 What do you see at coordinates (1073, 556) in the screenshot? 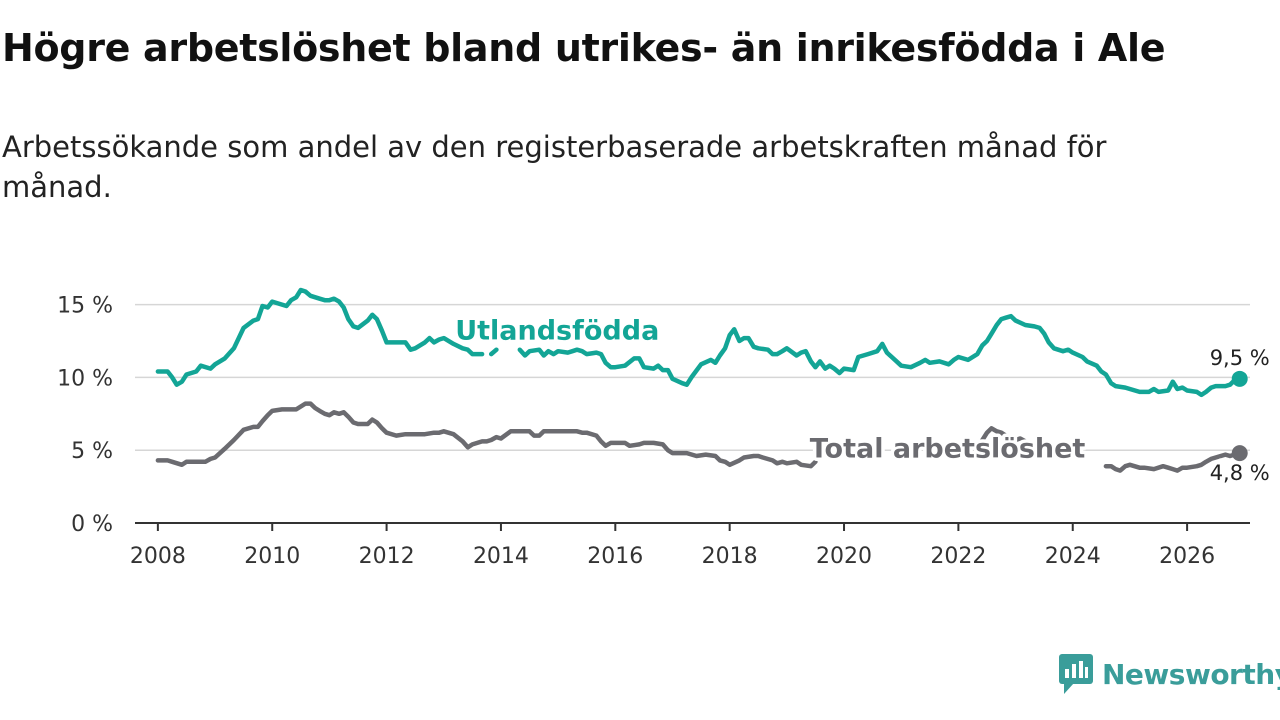
I see `x-tick-label: 2024` at bounding box center [1073, 556].